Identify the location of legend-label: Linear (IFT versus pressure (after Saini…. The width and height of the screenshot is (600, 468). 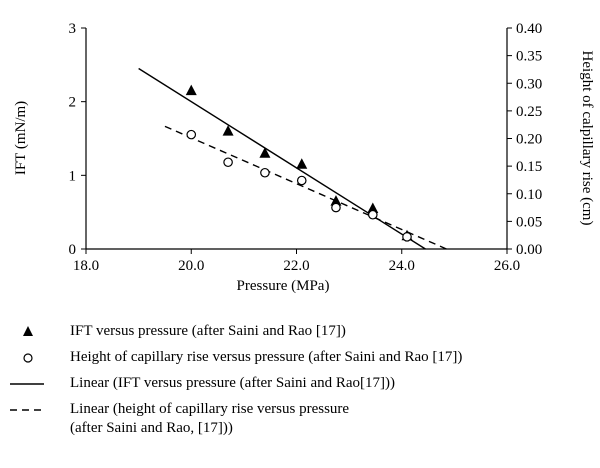
(233, 383).